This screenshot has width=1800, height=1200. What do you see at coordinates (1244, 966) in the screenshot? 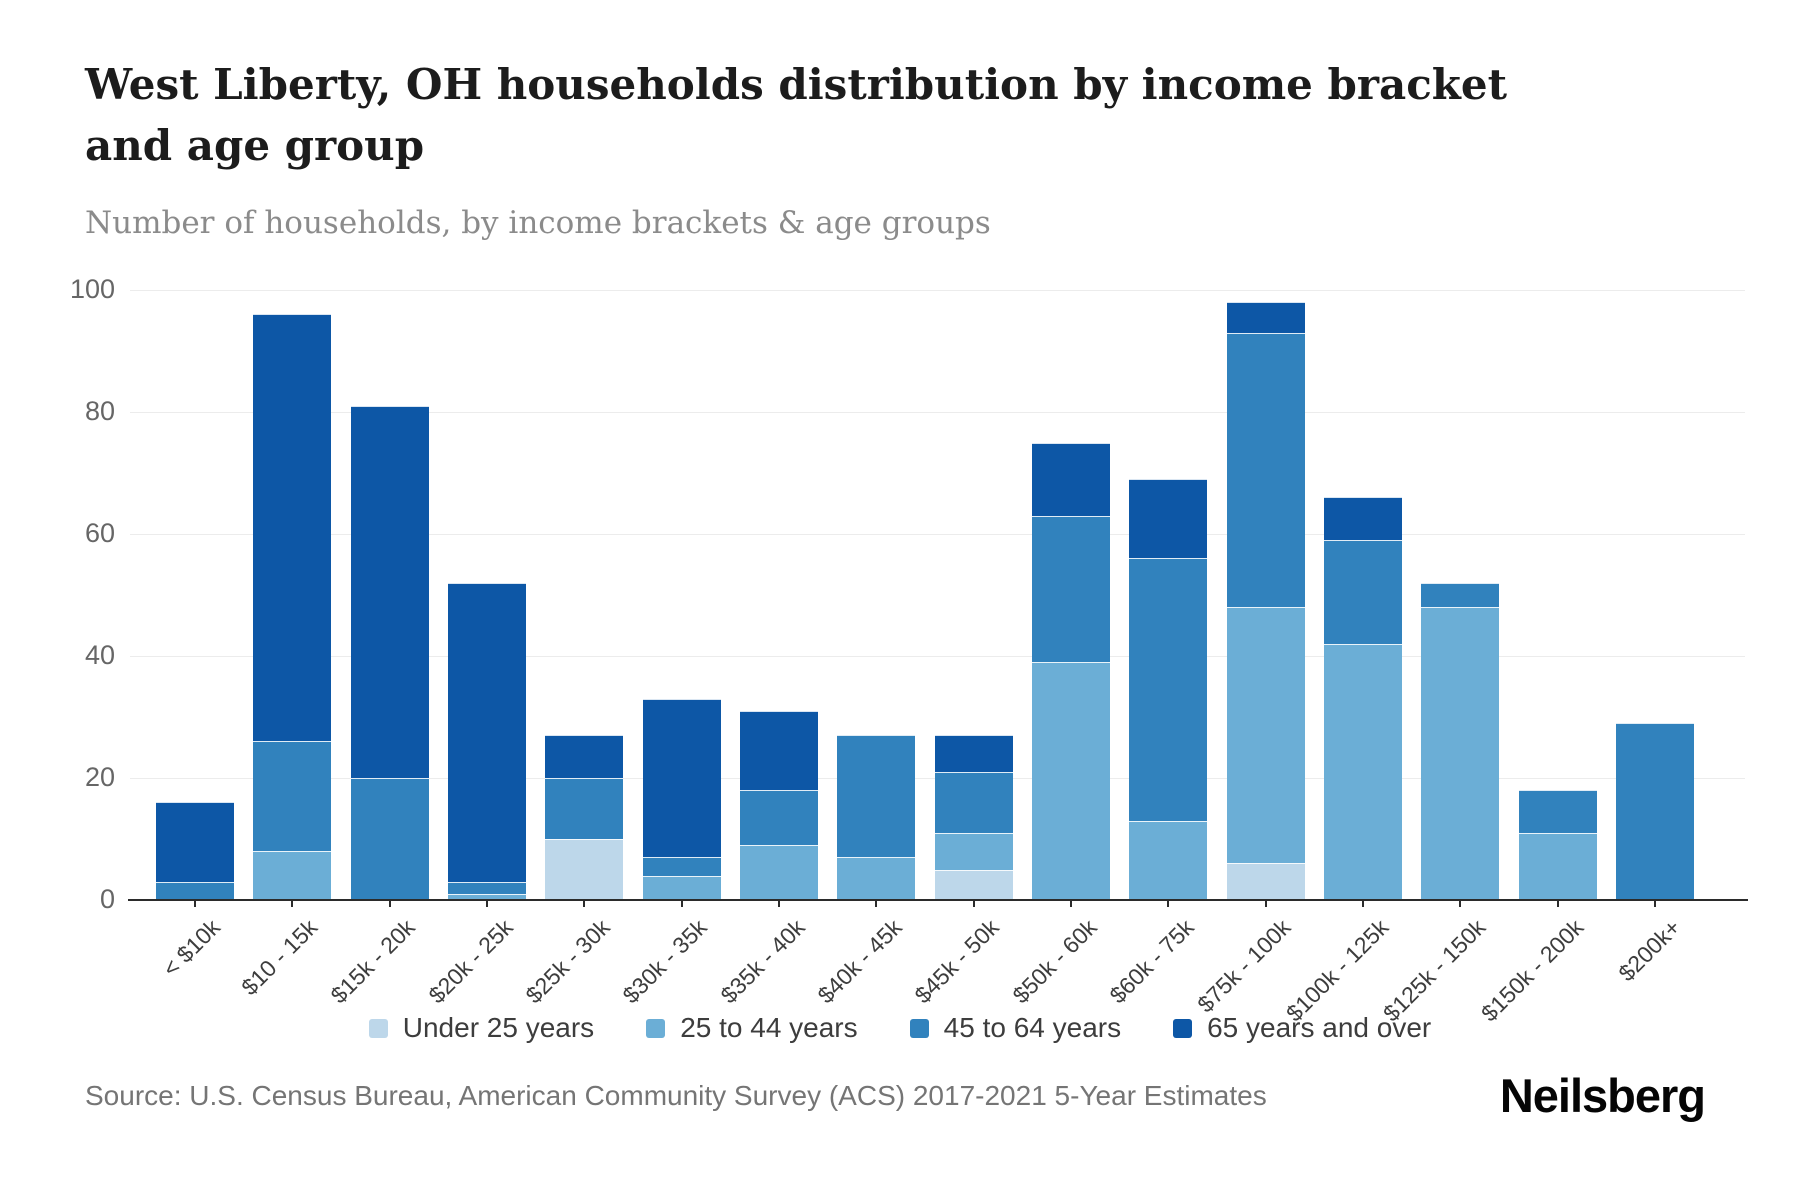
I see `x-axis-label: $75k - 100k` at bounding box center [1244, 966].